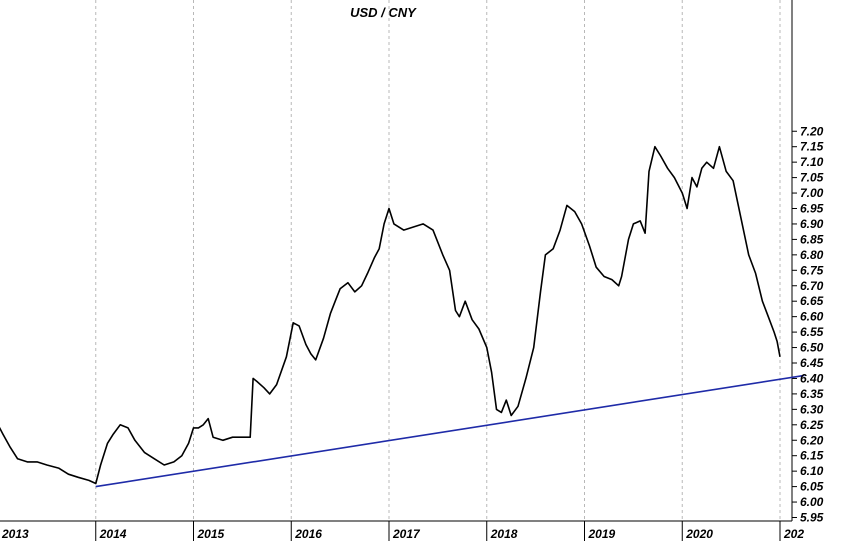  I want to click on y-tick-label: 6.60, so click(812, 317).